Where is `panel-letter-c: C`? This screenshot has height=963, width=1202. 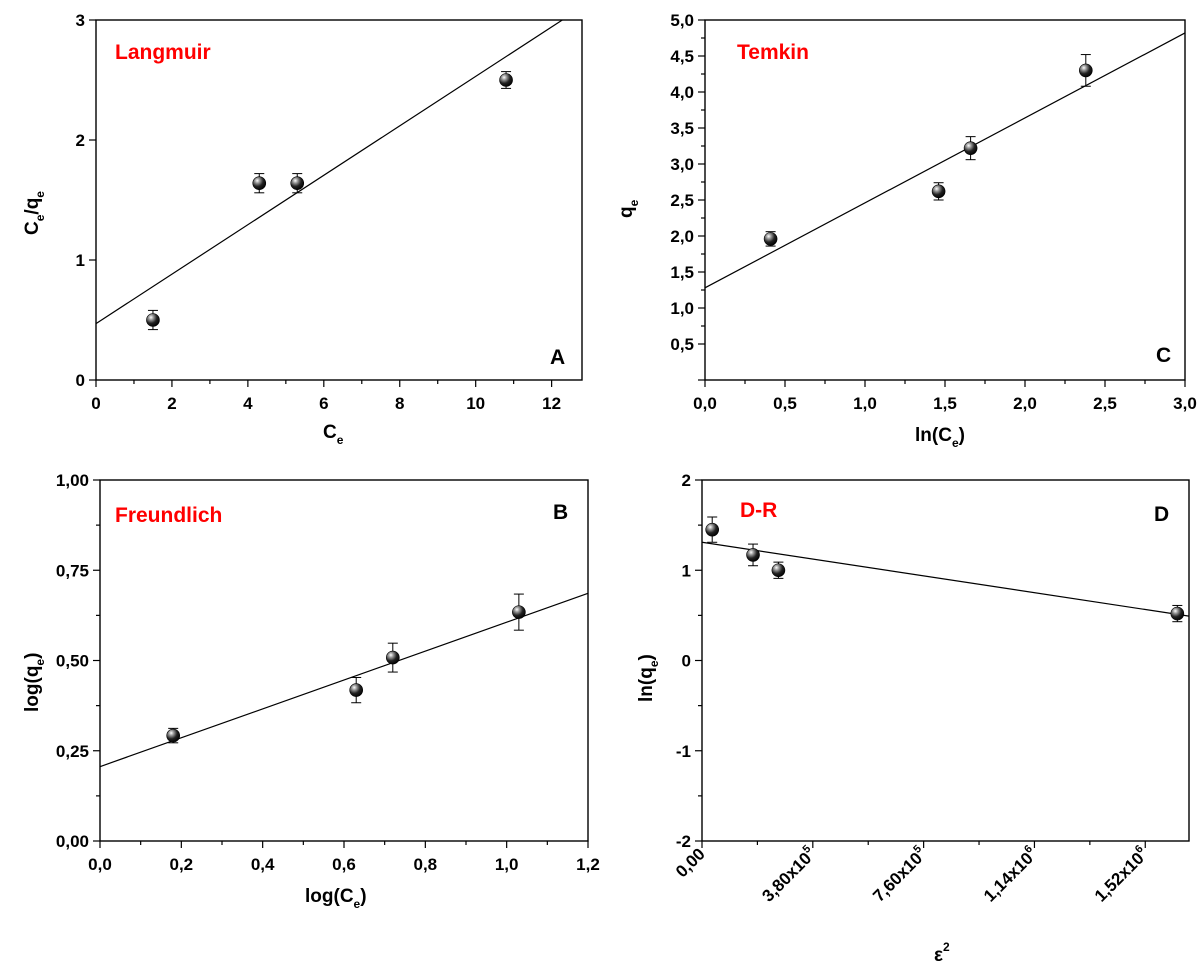
panel-letter-c: C is located at coordinates (1163, 355).